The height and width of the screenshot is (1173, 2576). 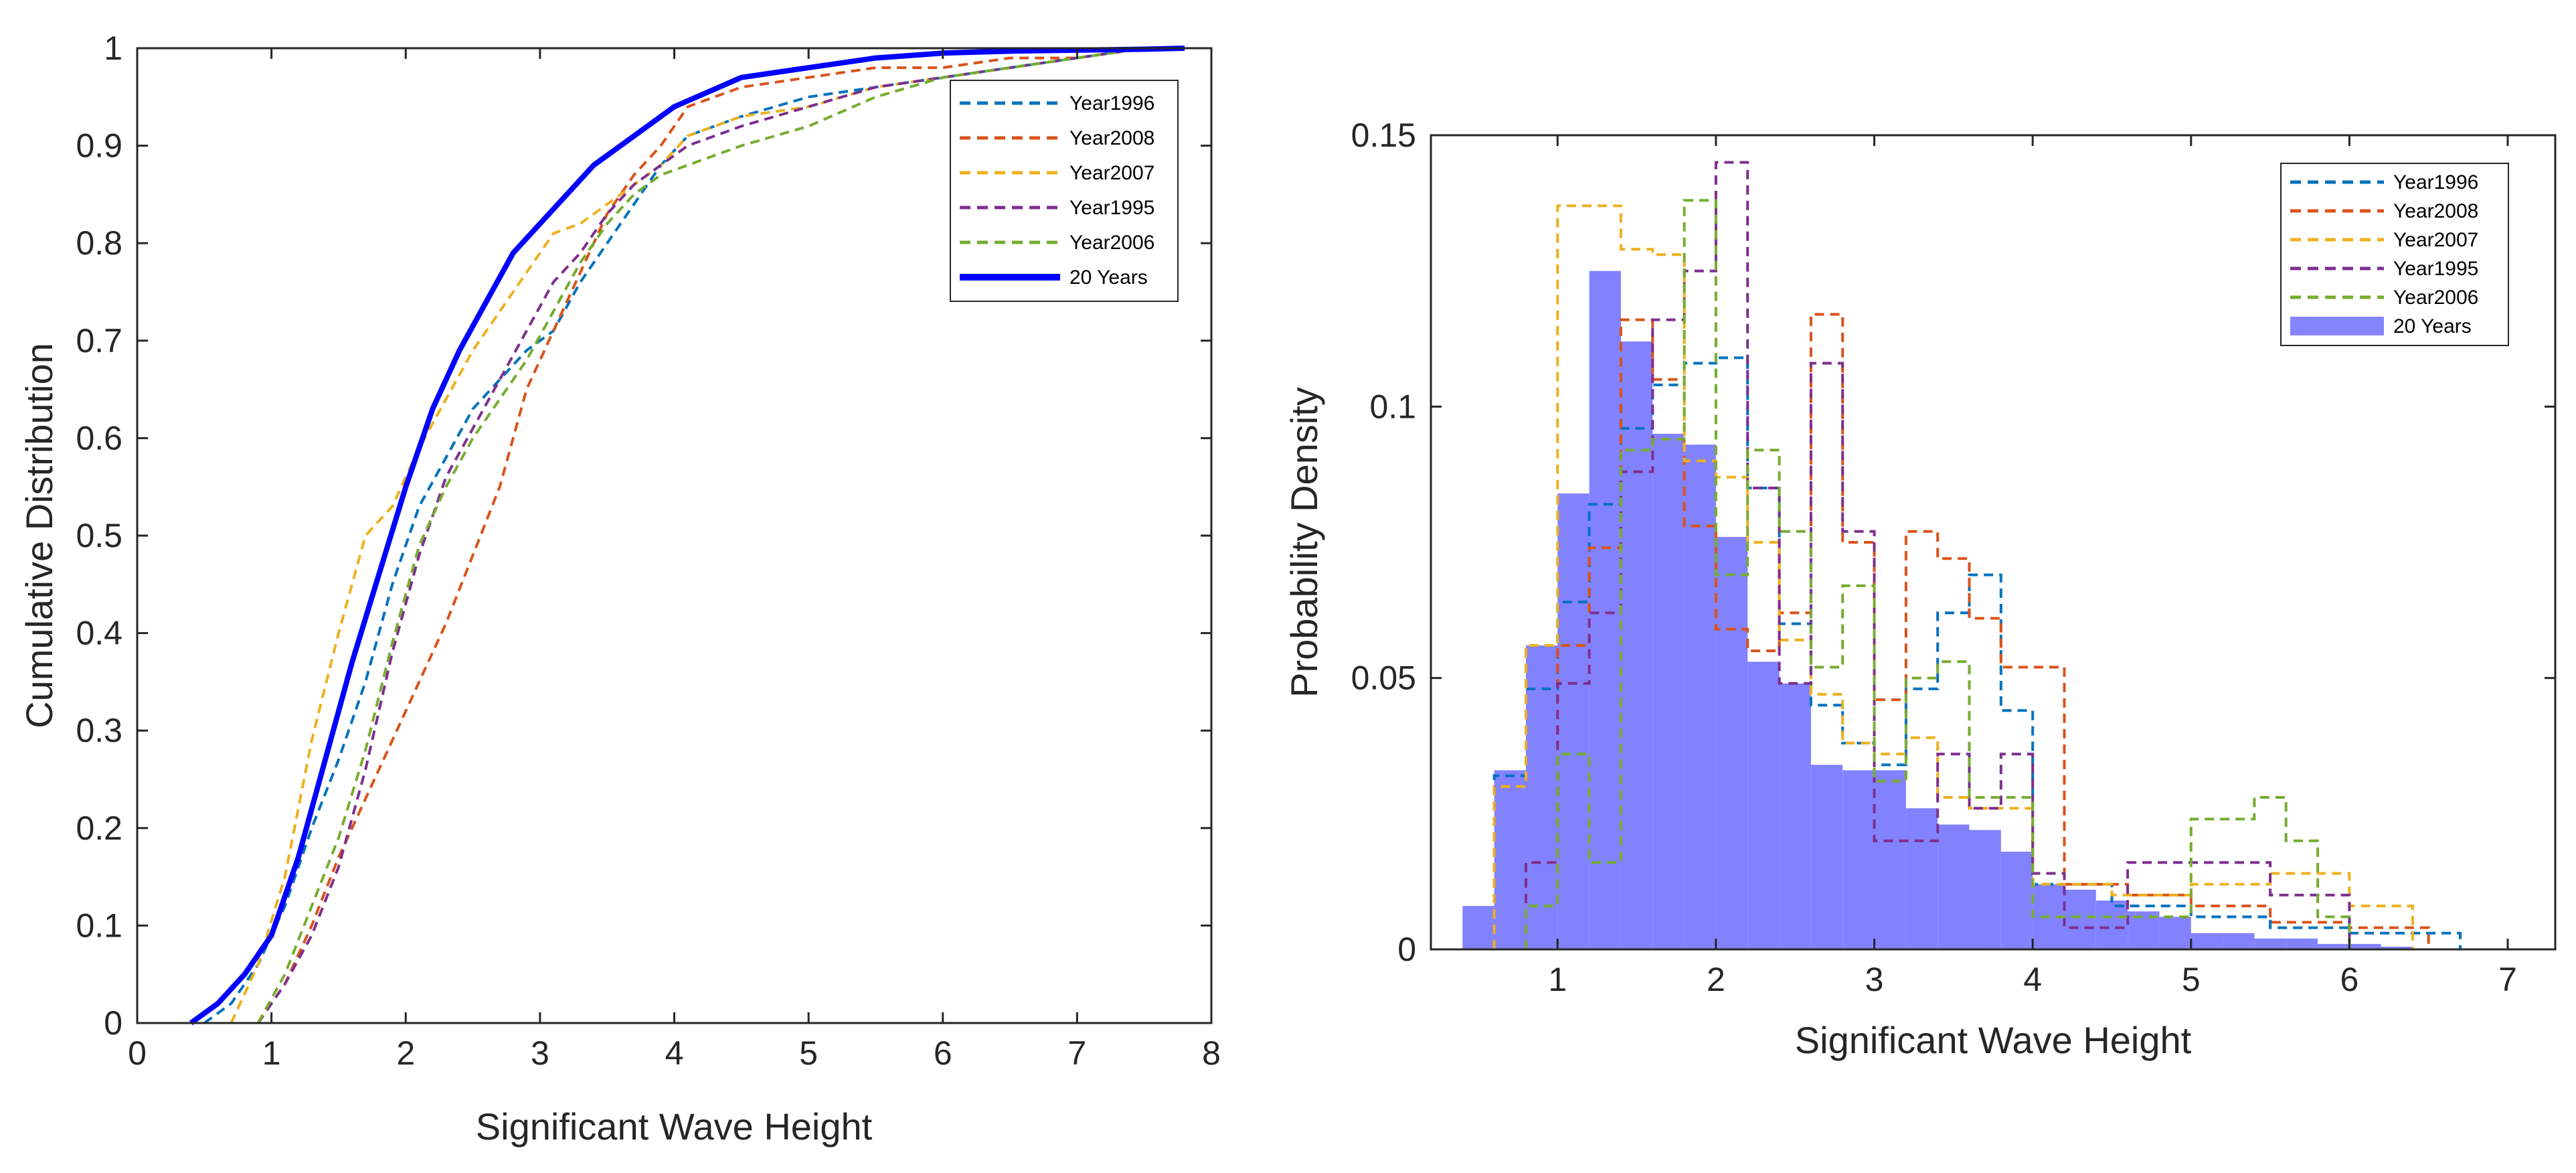 What do you see at coordinates (137, 1053) in the screenshot?
I see `cdf-xtick-label: 0` at bounding box center [137, 1053].